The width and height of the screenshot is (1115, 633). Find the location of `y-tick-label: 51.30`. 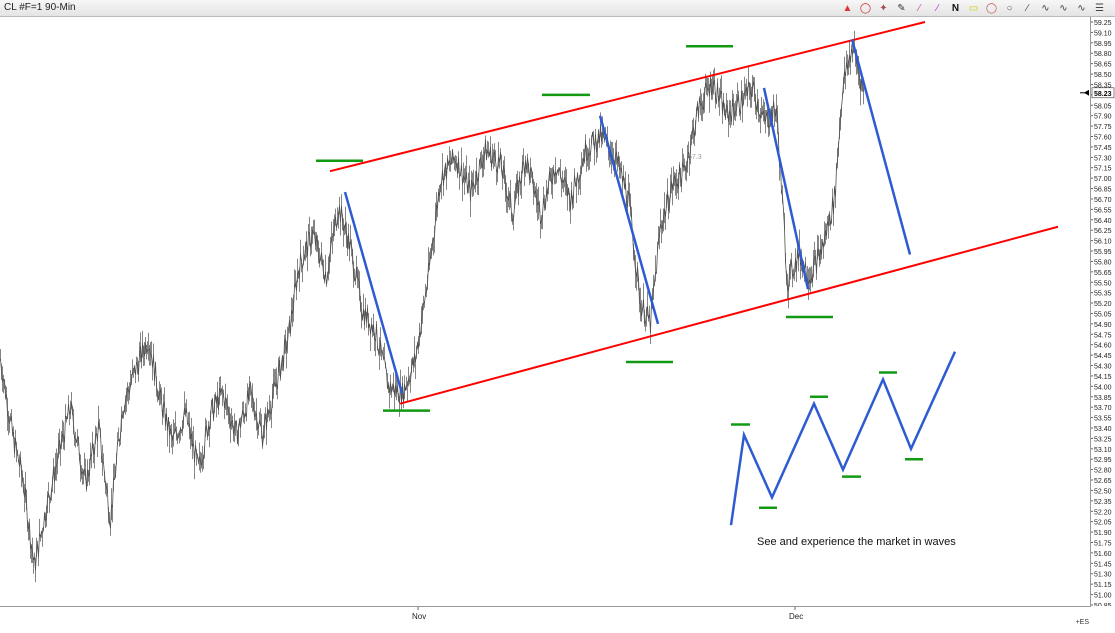

y-tick-label: 51.30 is located at coordinates (1103, 575).